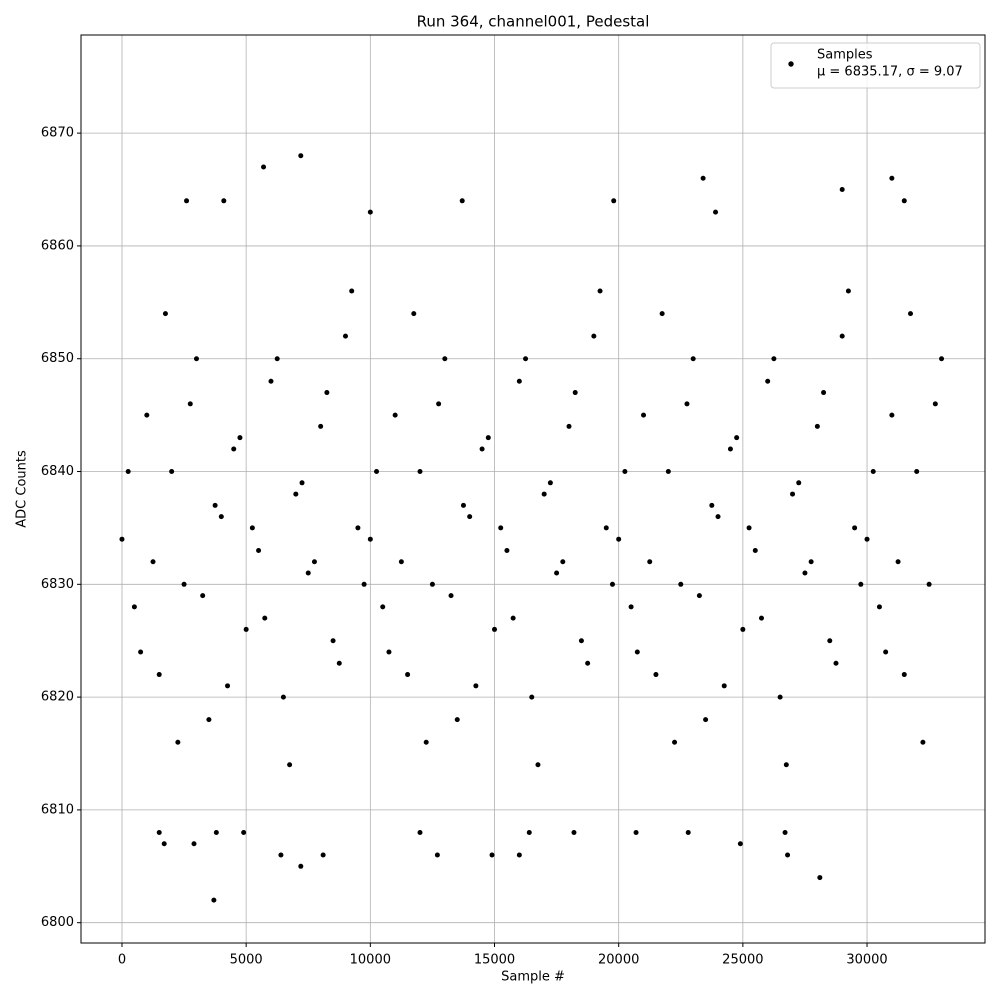 The width and height of the screenshot is (1000, 1004). I want to click on x-tick-label: 30000, so click(866, 960).